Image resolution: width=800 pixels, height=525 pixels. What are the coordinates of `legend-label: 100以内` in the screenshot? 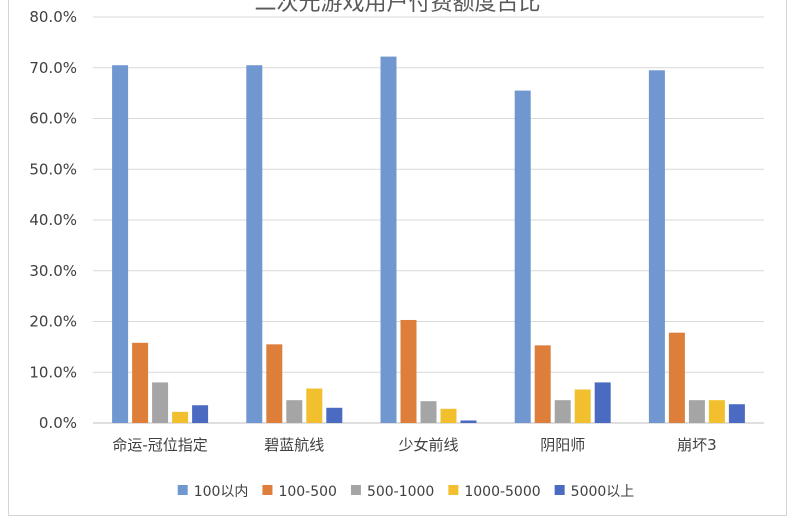 It's located at (221, 492).